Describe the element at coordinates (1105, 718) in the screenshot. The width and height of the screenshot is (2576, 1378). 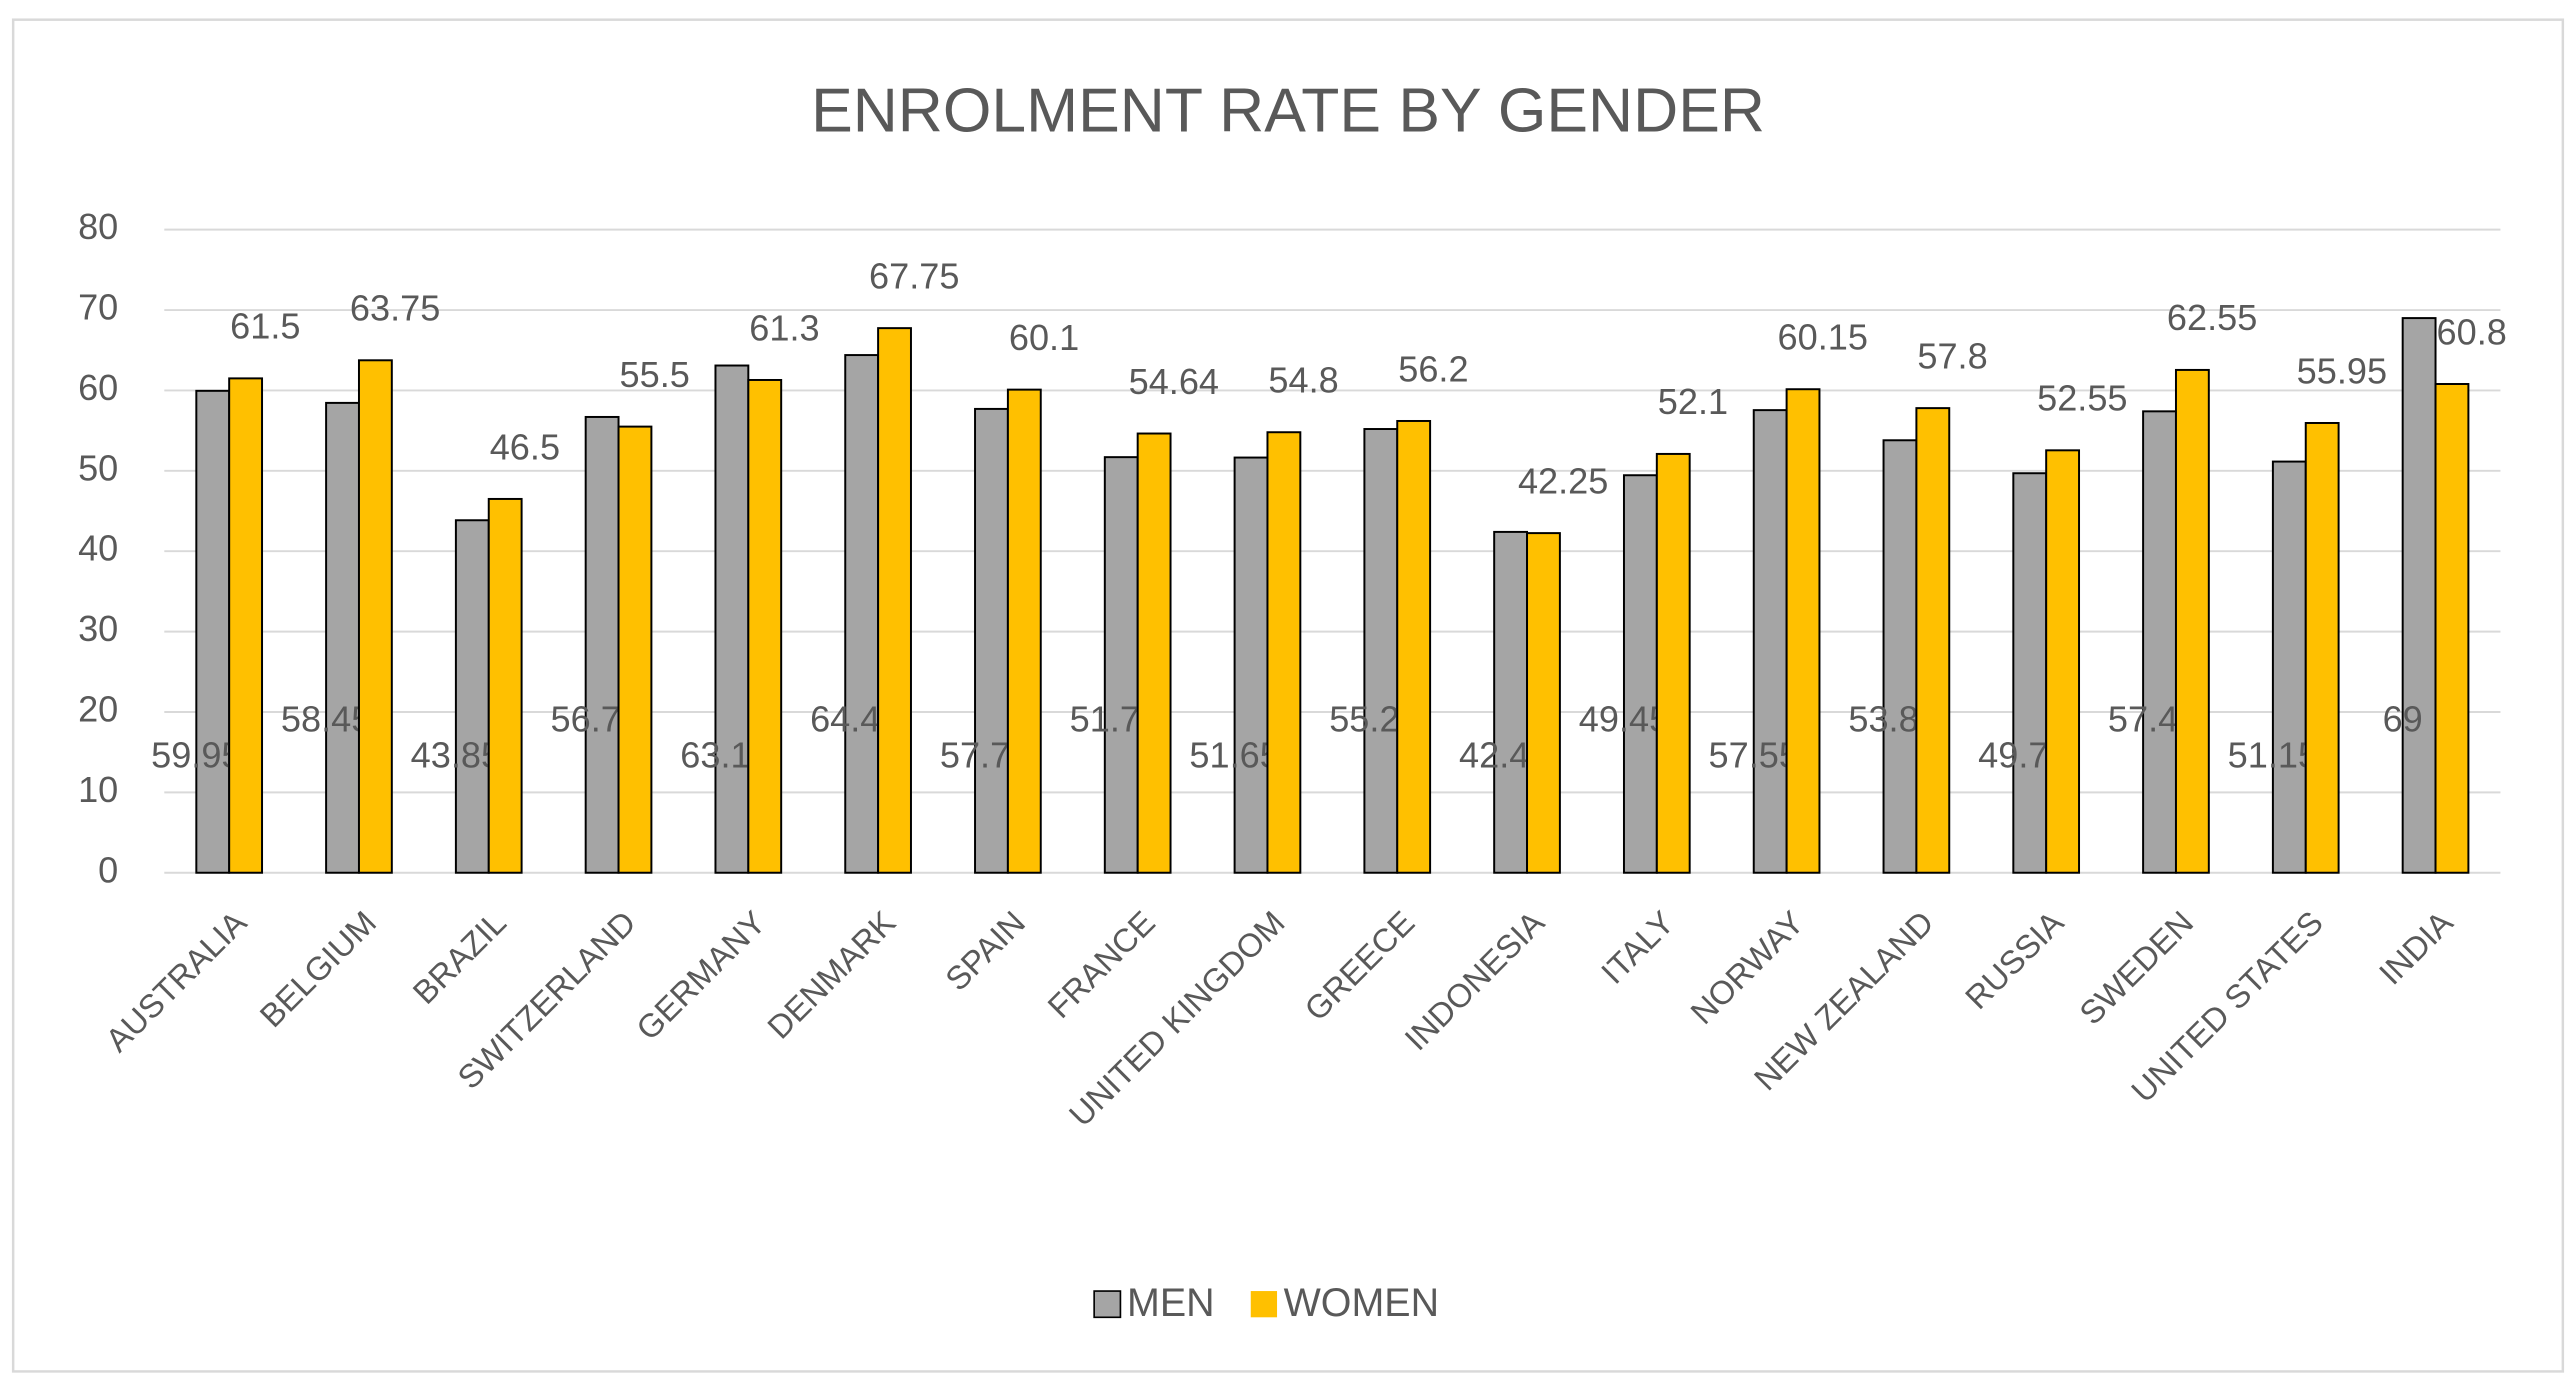
I see `data-label: 51.7` at that location.